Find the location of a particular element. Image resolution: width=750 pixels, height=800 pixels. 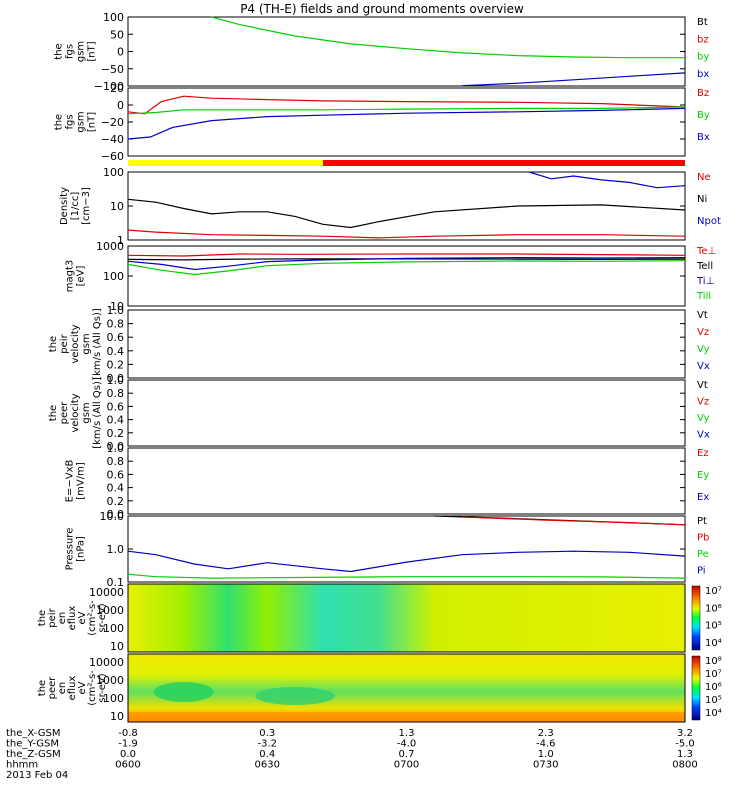

time-axis-value: 0600 is located at coordinates (127, 765).